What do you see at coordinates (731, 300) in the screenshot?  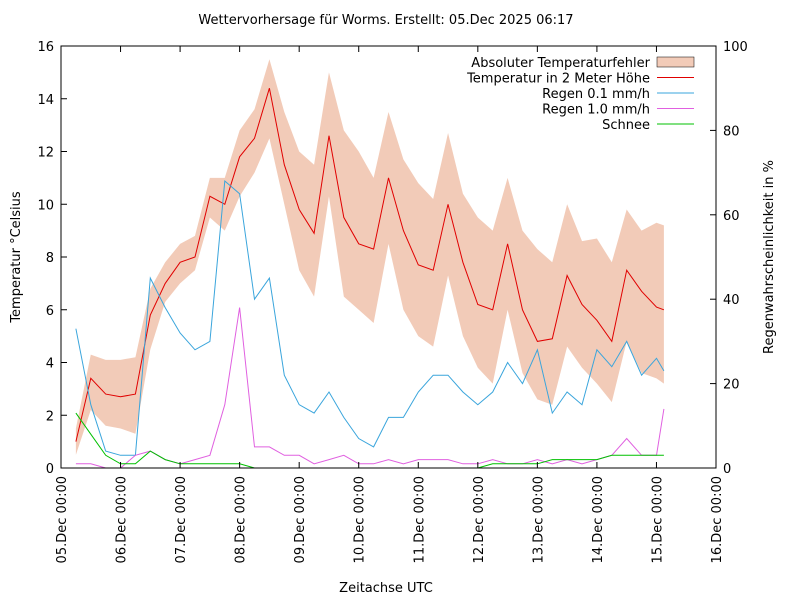 I see `y2-tick-label: 40` at bounding box center [731, 300].